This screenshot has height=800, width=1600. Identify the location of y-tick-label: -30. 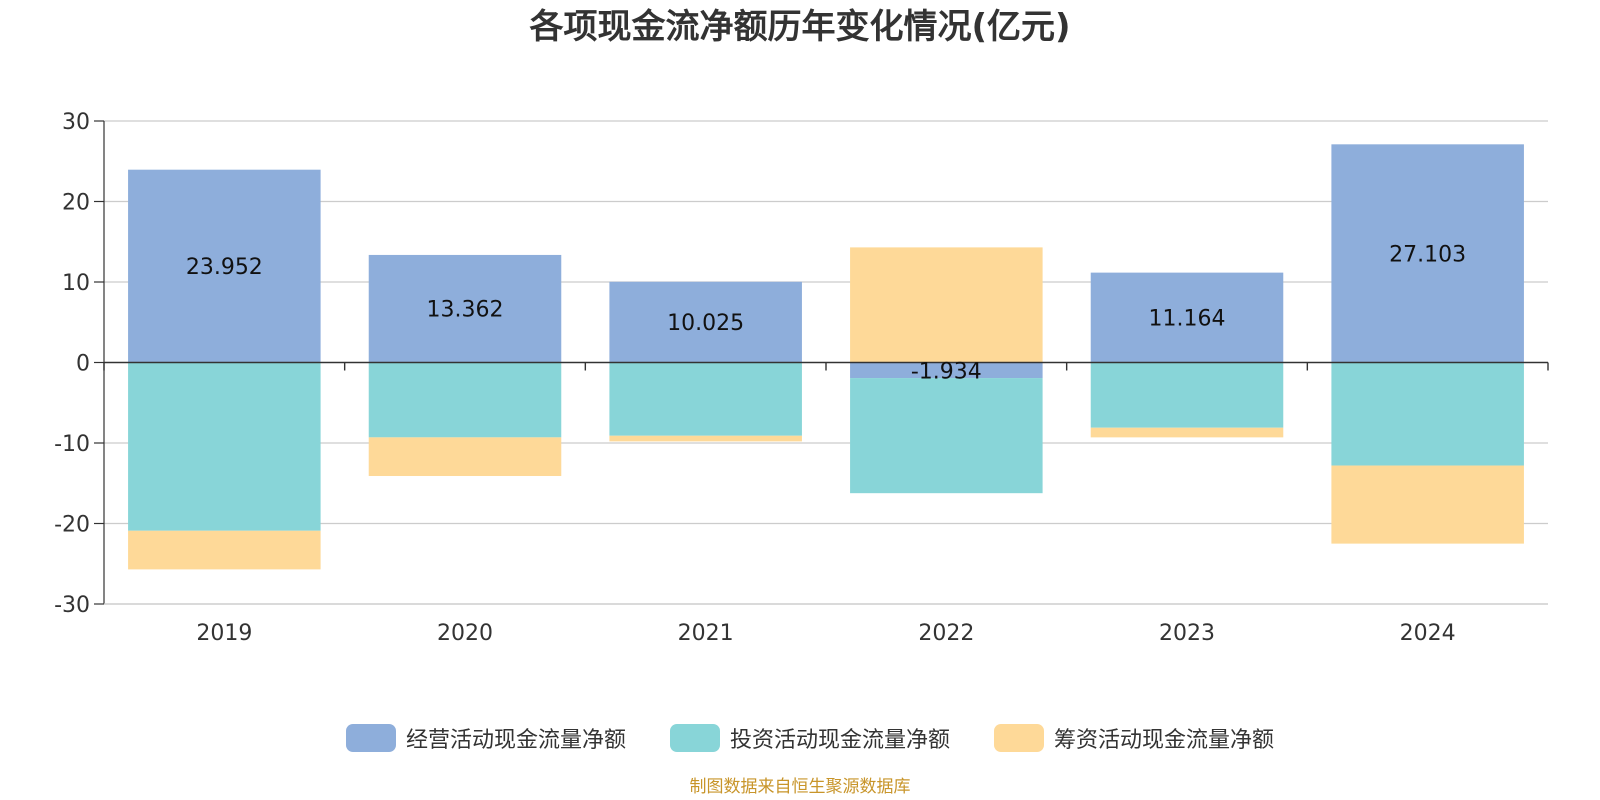
(72, 605).